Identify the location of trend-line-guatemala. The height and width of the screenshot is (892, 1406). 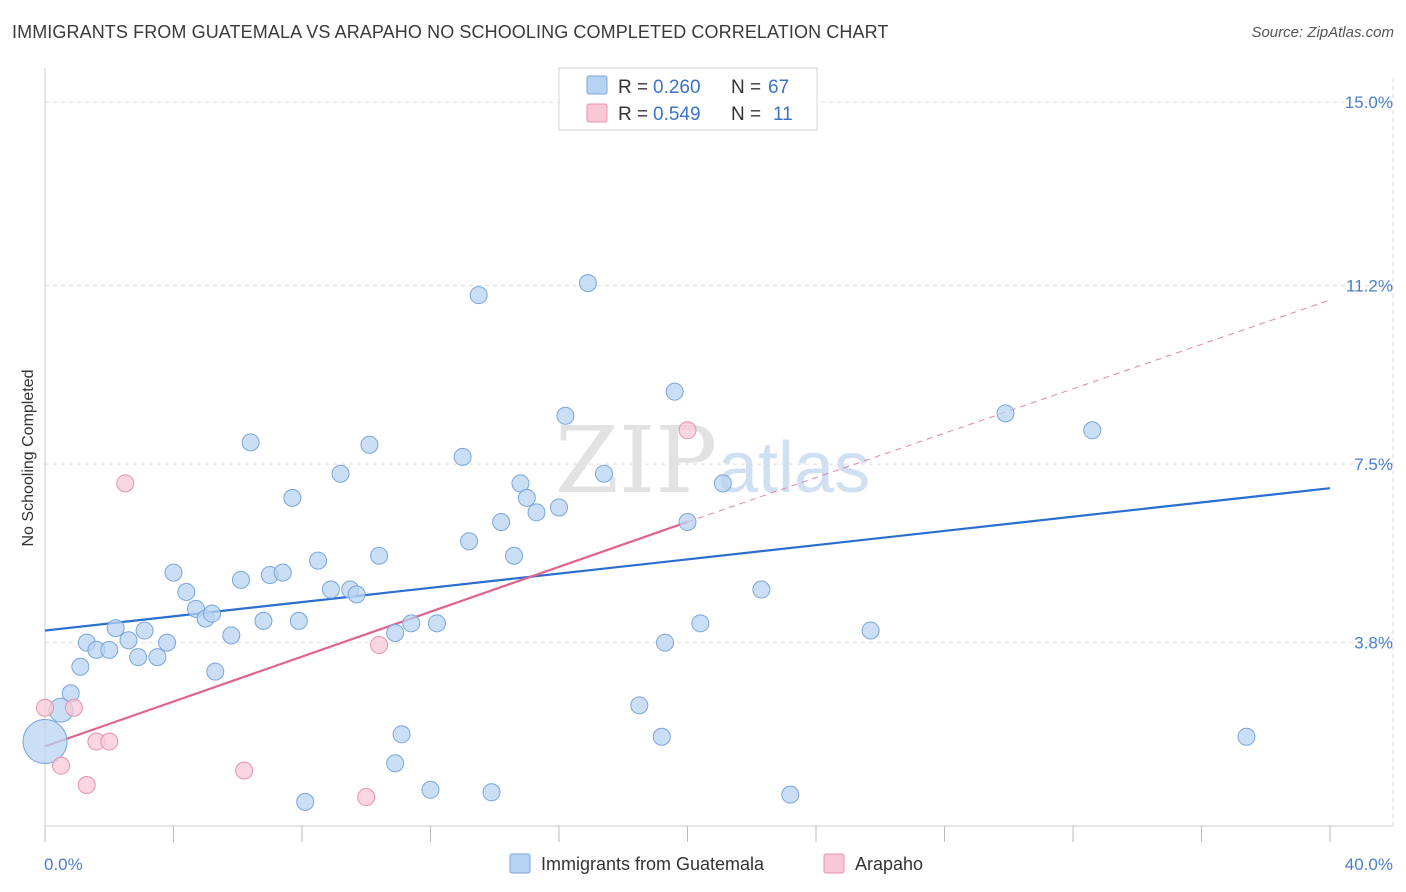
(687, 559).